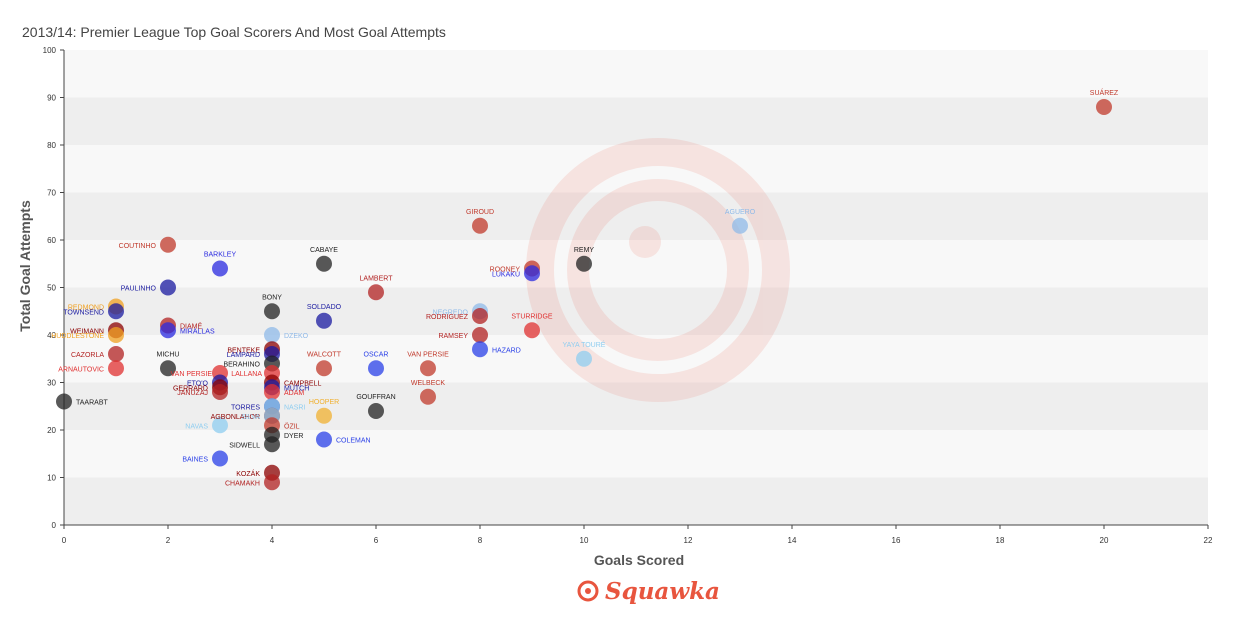 The height and width of the screenshot is (620, 1243). Describe the element at coordinates (244, 445) in the screenshot. I see `point-label: SIDWELL` at that location.